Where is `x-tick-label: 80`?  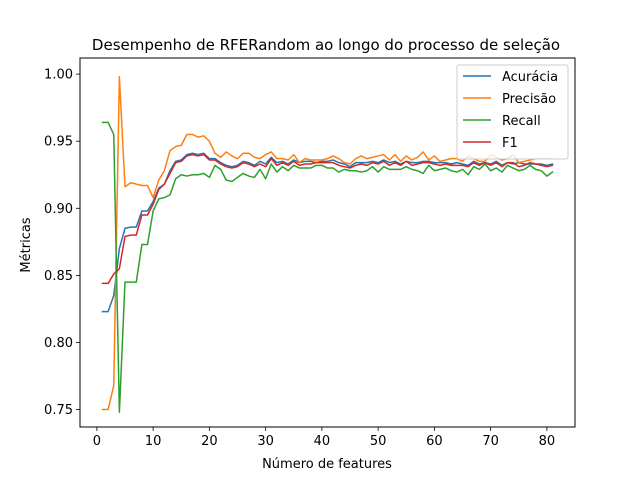 x-tick-label: 80 is located at coordinates (547, 441).